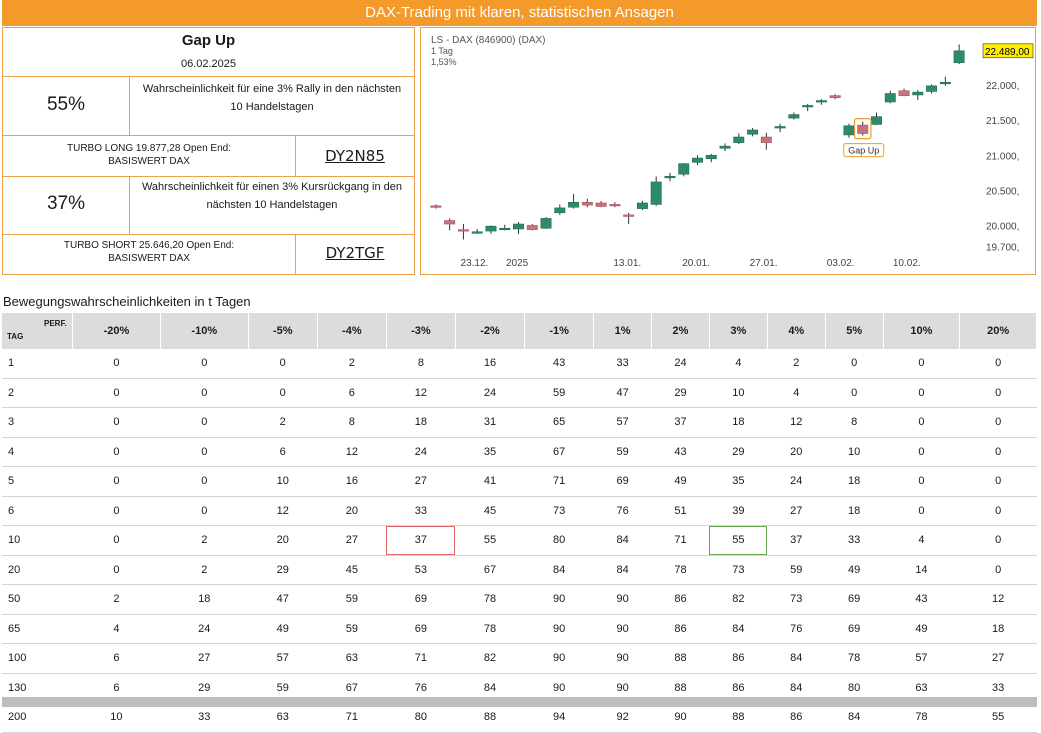  What do you see at coordinates (421, 364) in the screenshot?
I see `probability-cell: 8` at bounding box center [421, 364].